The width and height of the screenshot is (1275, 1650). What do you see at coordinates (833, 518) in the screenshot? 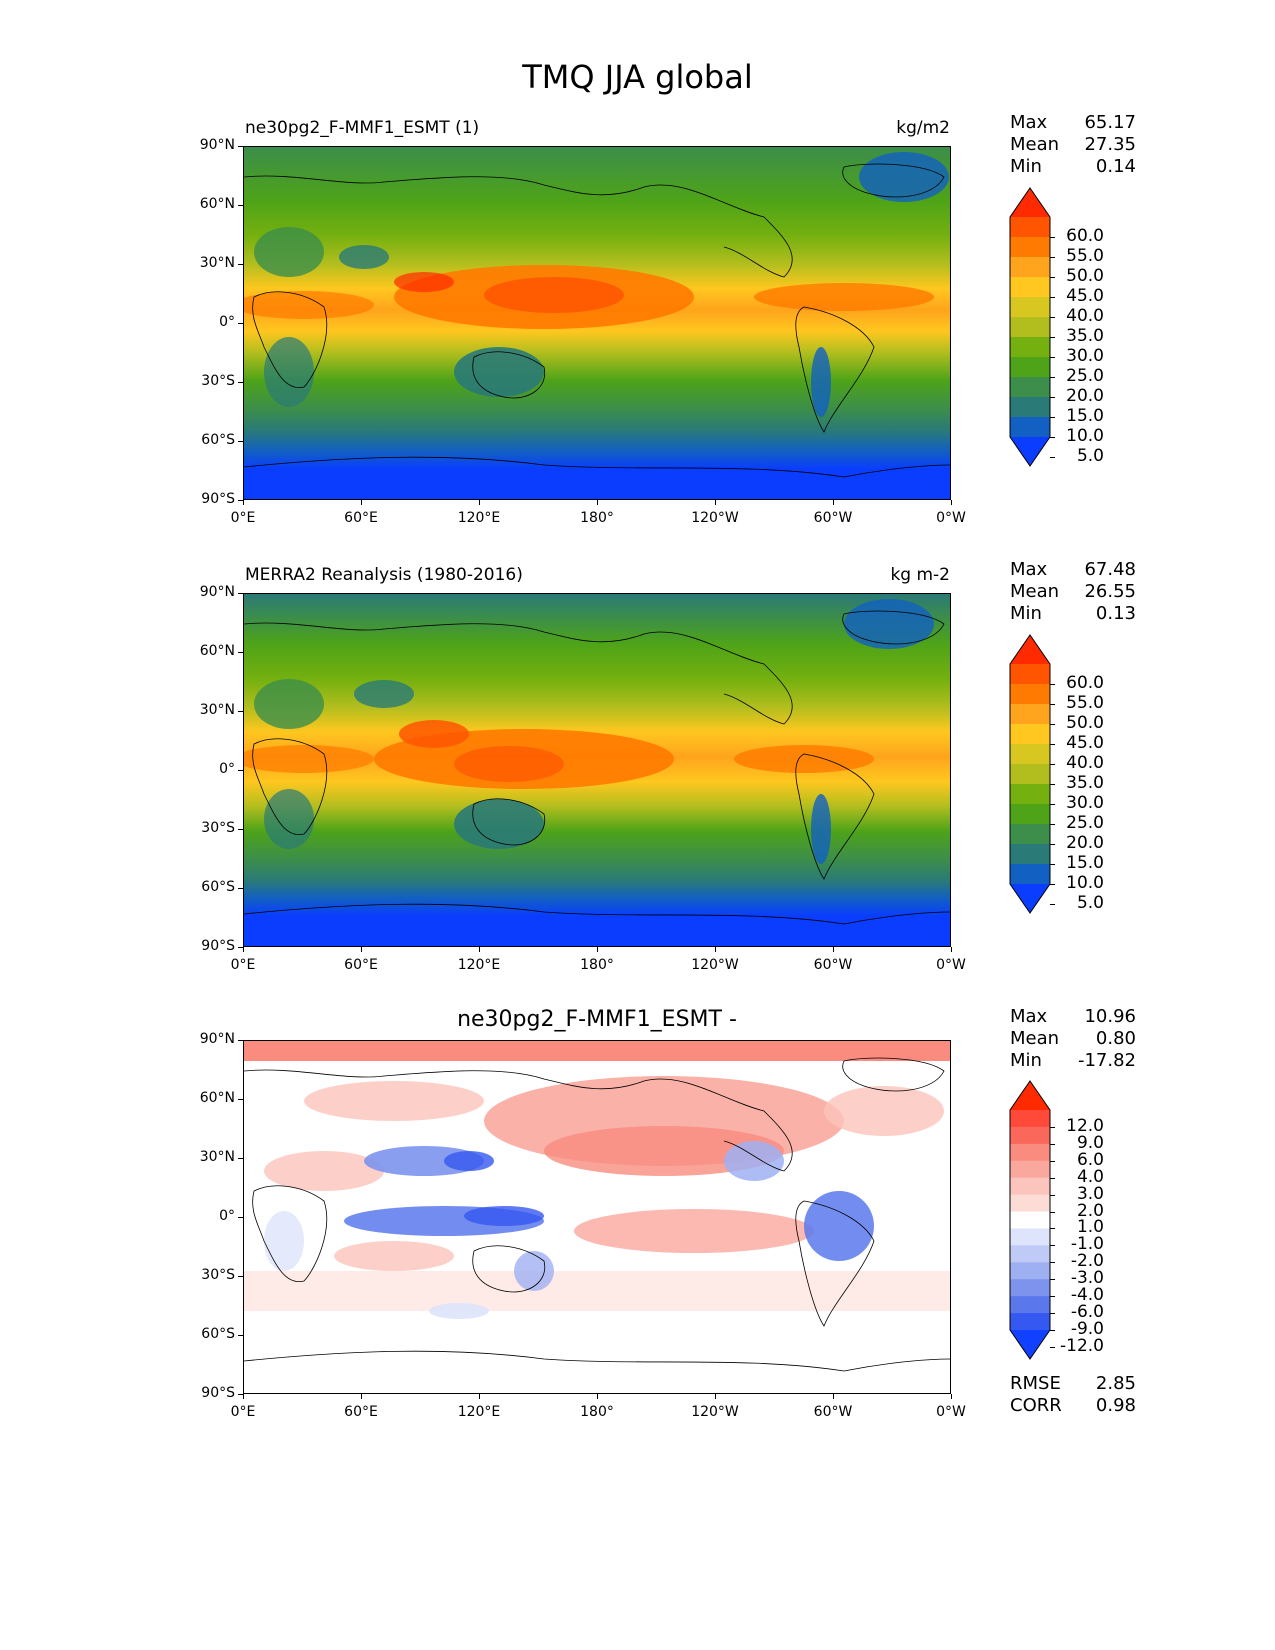
I see `lon-tick-label: 60°W` at bounding box center [833, 518].